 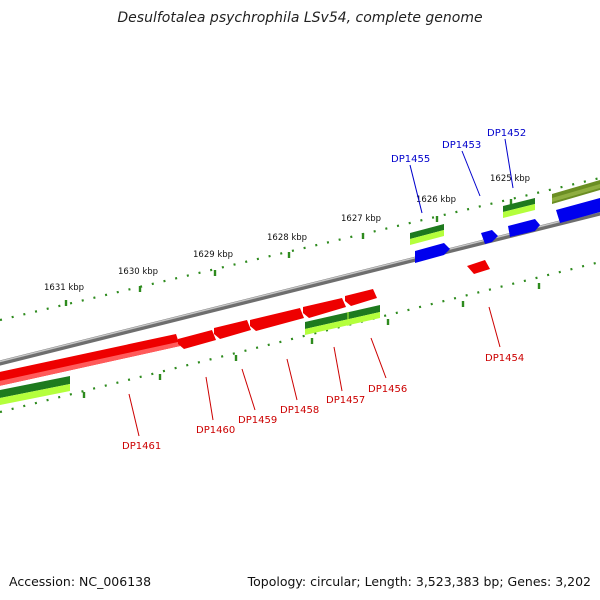 I want to click on gene-arrow-dp1454, so click(x=478, y=267).